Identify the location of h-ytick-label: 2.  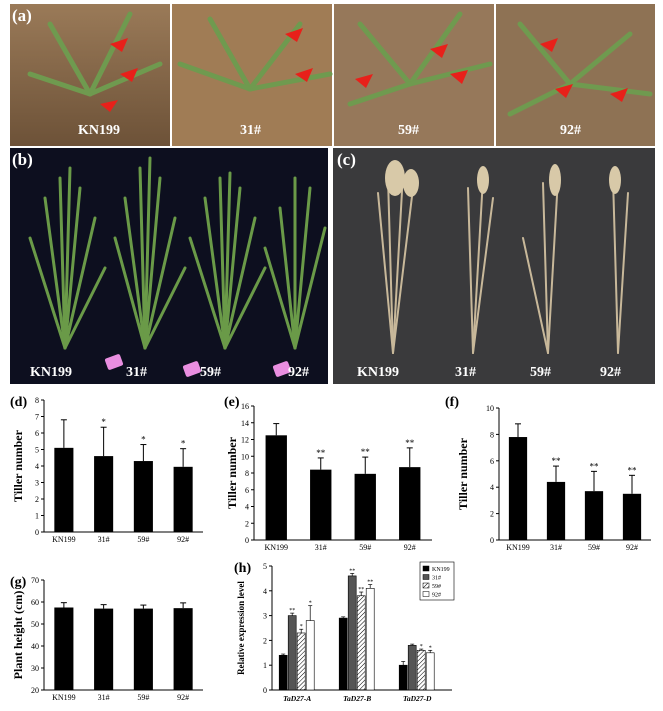
(265, 640).